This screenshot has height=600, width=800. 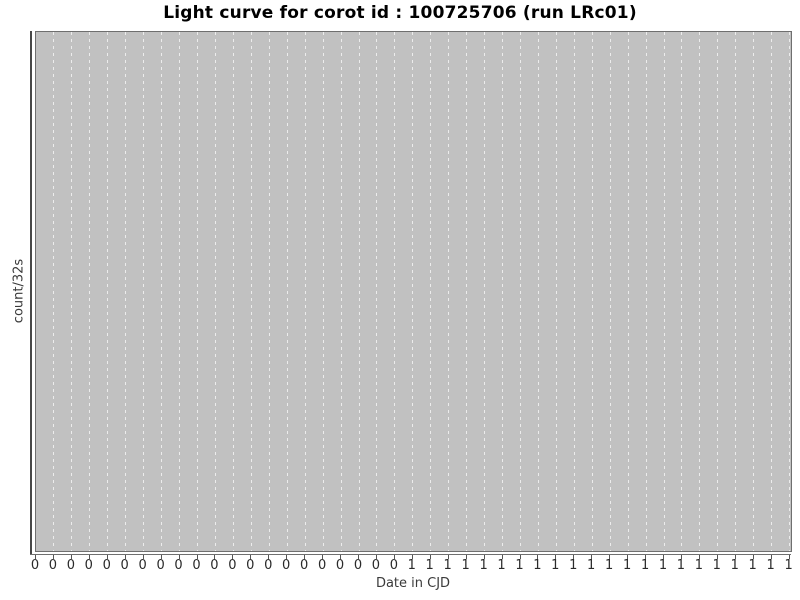 What do you see at coordinates (31, 293) in the screenshot?
I see `y-axis-line` at bounding box center [31, 293].